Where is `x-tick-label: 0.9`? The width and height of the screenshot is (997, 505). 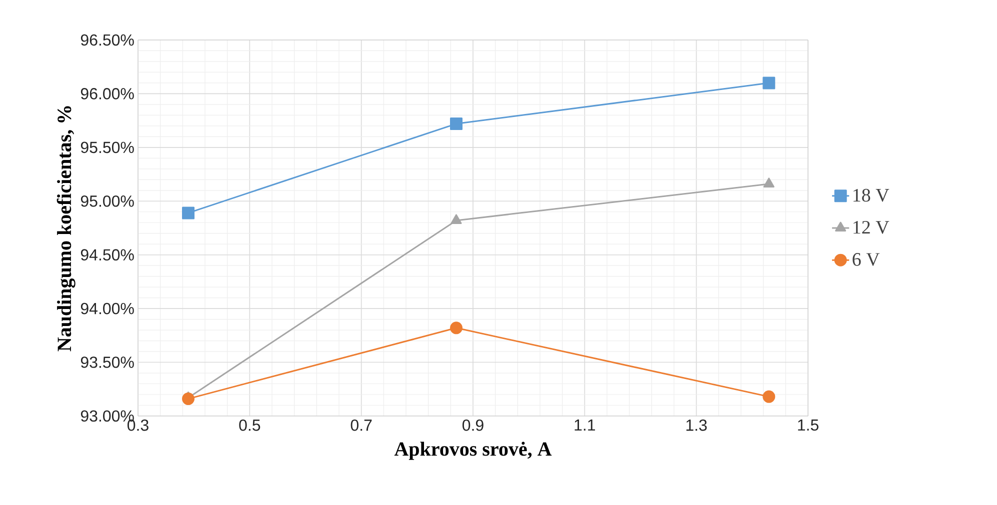 x-tick-label: 0.9 is located at coordinates (473, 425).